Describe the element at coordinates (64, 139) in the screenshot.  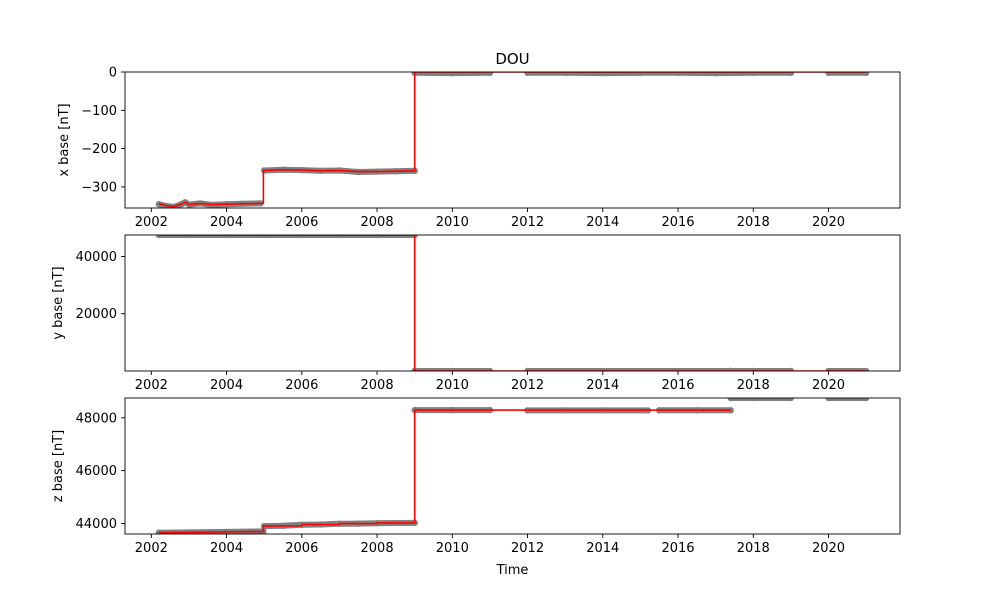
I see `y-axis-label: x base [nT]` at that location.